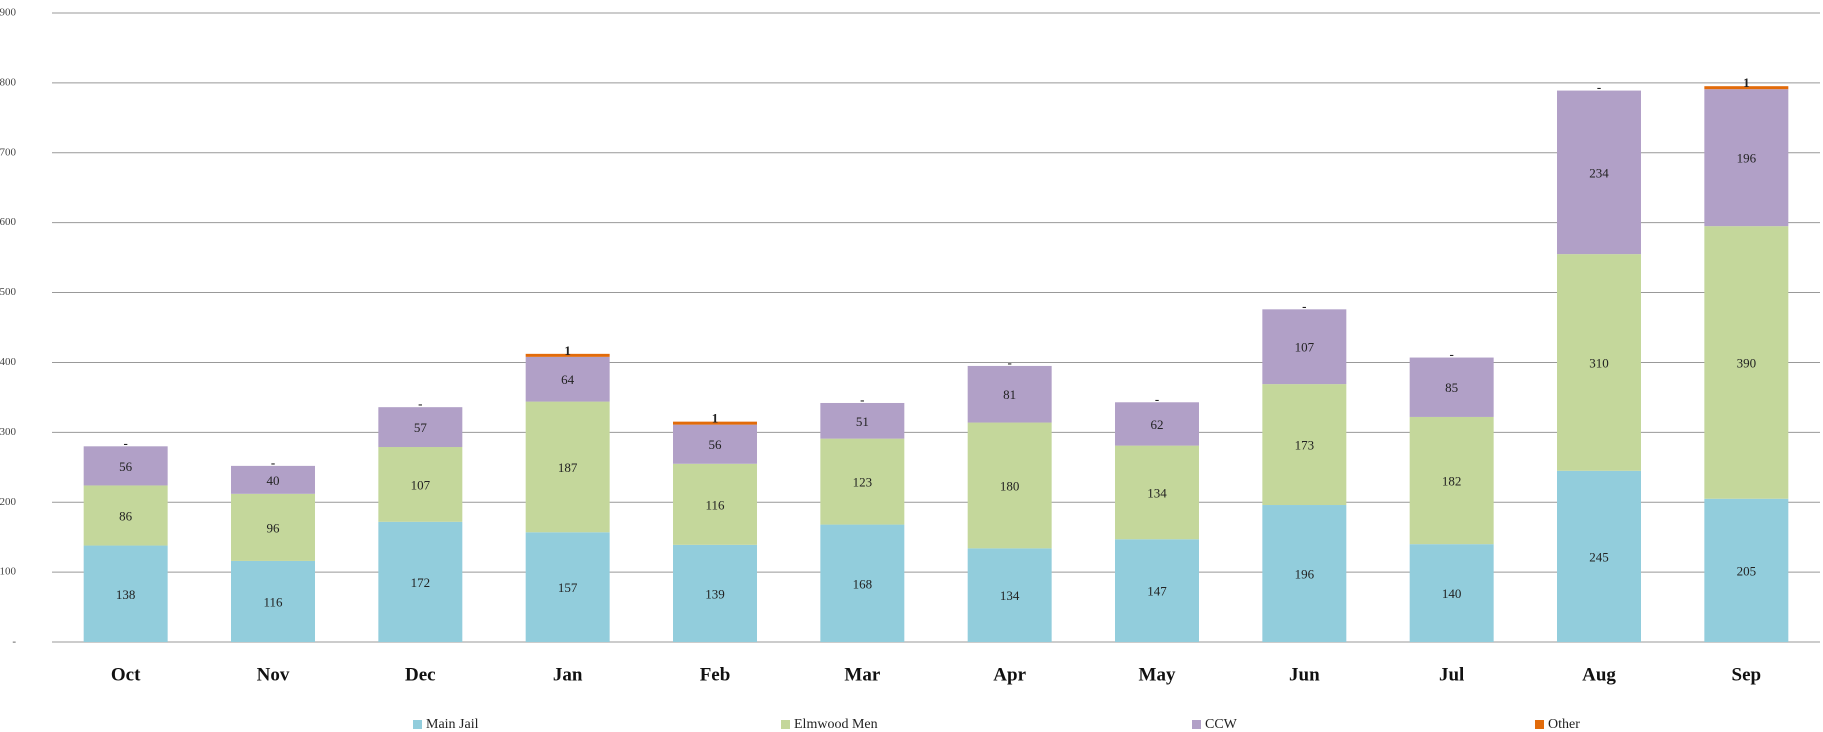 The height and width of the screenshot is (732, 1823). I want to click on x-tick-label: Mar, so click(862, 674).